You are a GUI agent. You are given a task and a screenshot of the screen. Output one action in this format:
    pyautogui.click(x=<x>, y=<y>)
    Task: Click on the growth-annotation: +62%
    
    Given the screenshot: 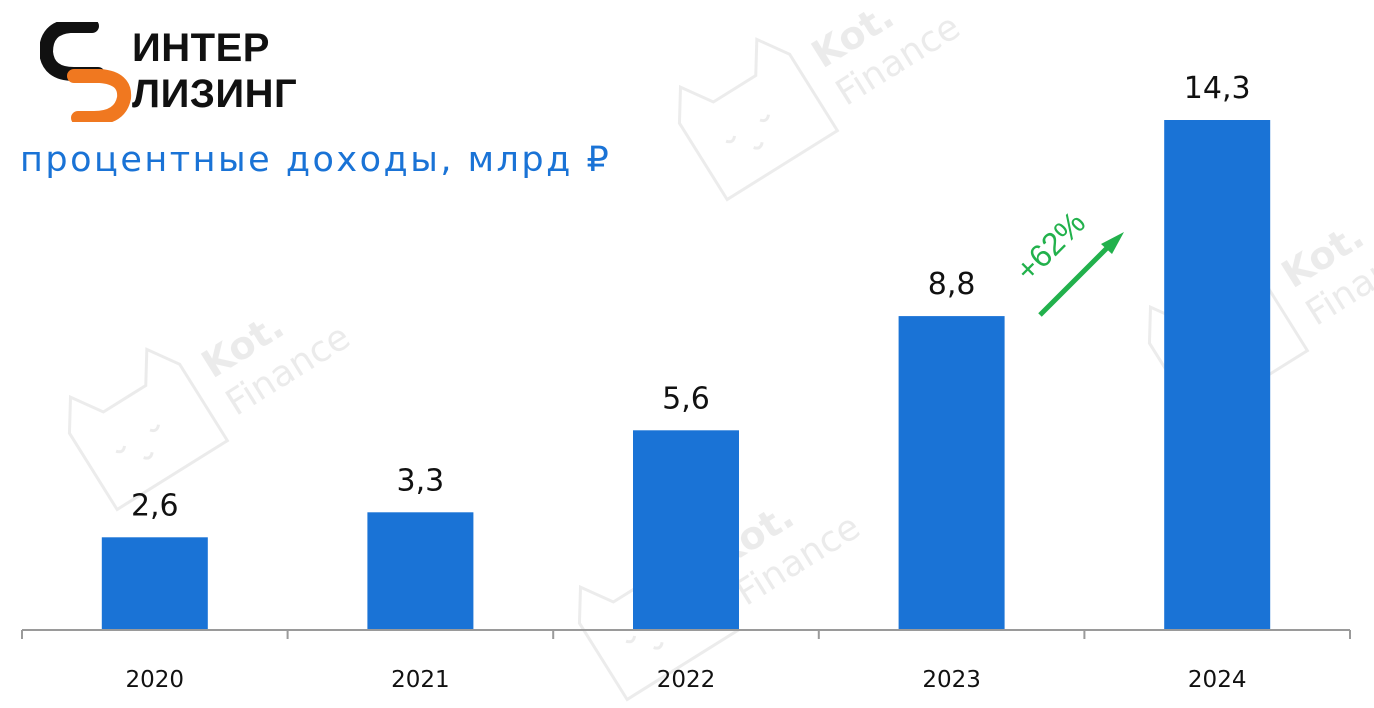 What is the action you would take?
    pyautogui.click(x=1066, y=260)
    